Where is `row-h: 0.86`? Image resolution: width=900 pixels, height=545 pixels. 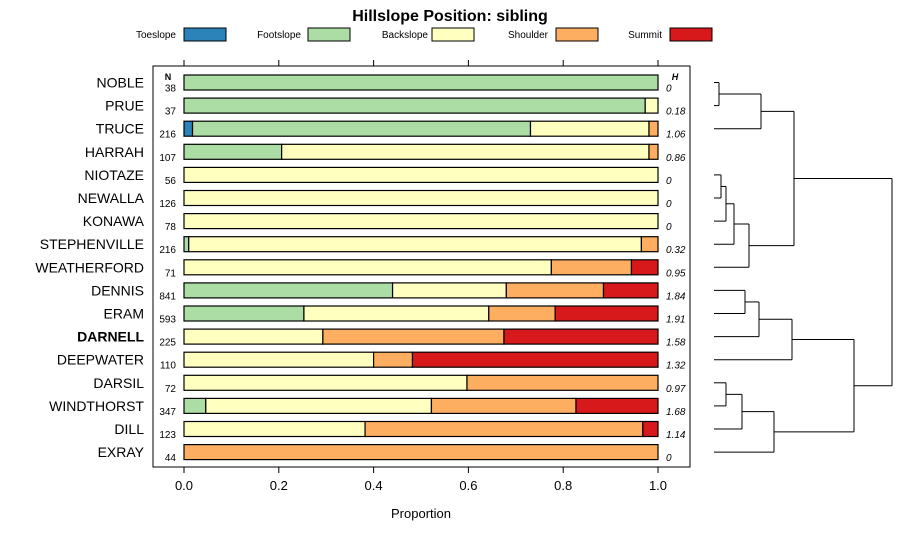 row-h: 0.86 is located at coordinates (676, 158).